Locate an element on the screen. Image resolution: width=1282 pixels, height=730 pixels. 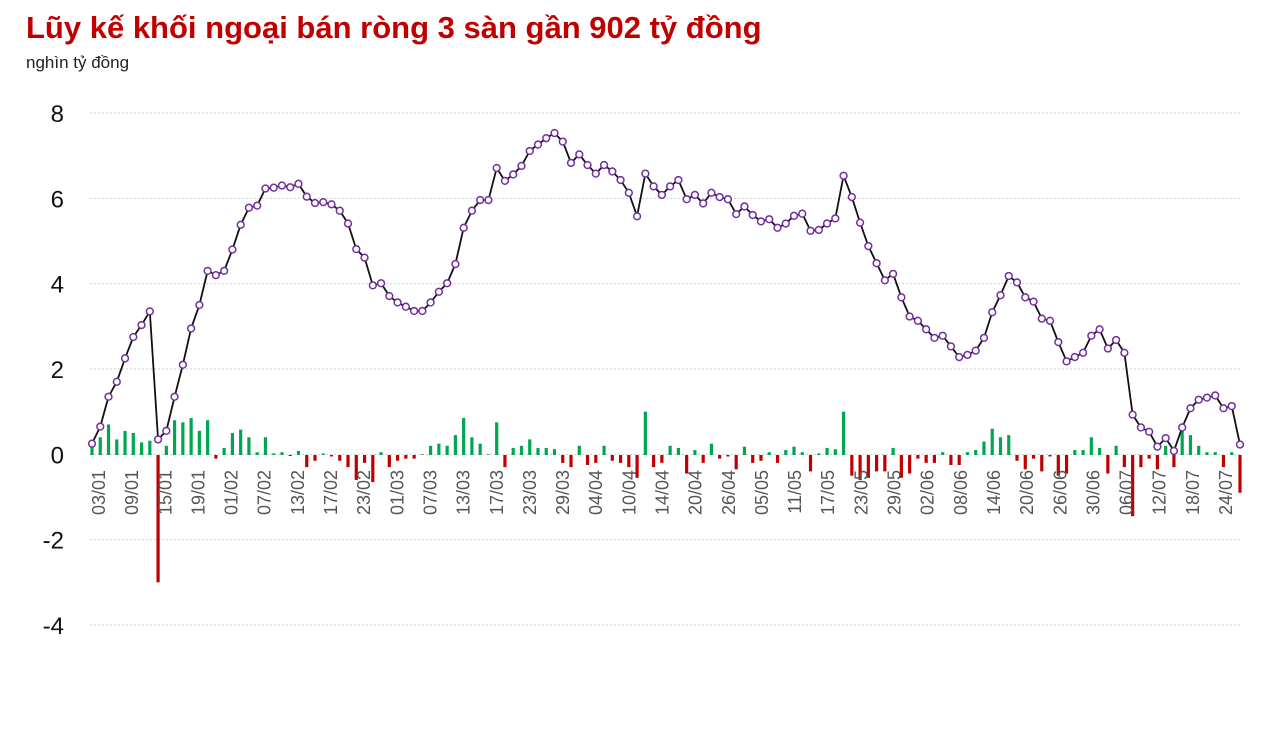
y-tick-label: -2 is located at coordinates (53, 541).